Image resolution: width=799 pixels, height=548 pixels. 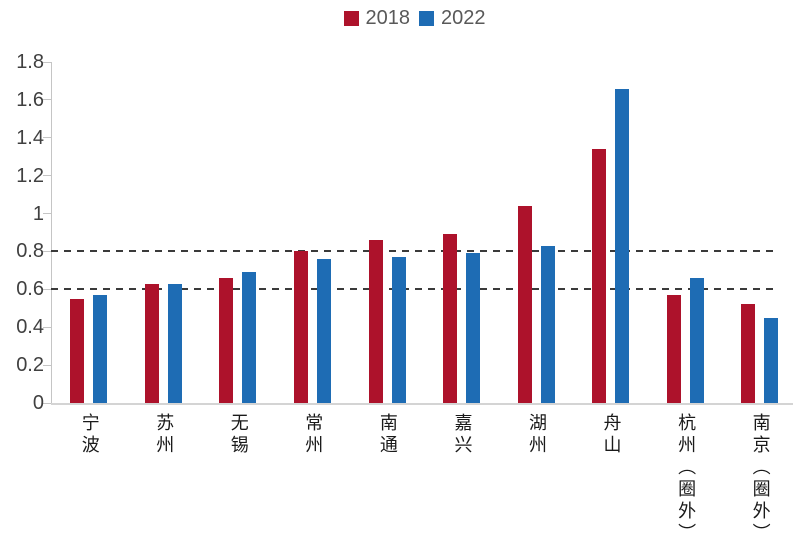 I want to click on x-label-nanjing-outer: 南京（圈外）, so click(x=760, y=479).